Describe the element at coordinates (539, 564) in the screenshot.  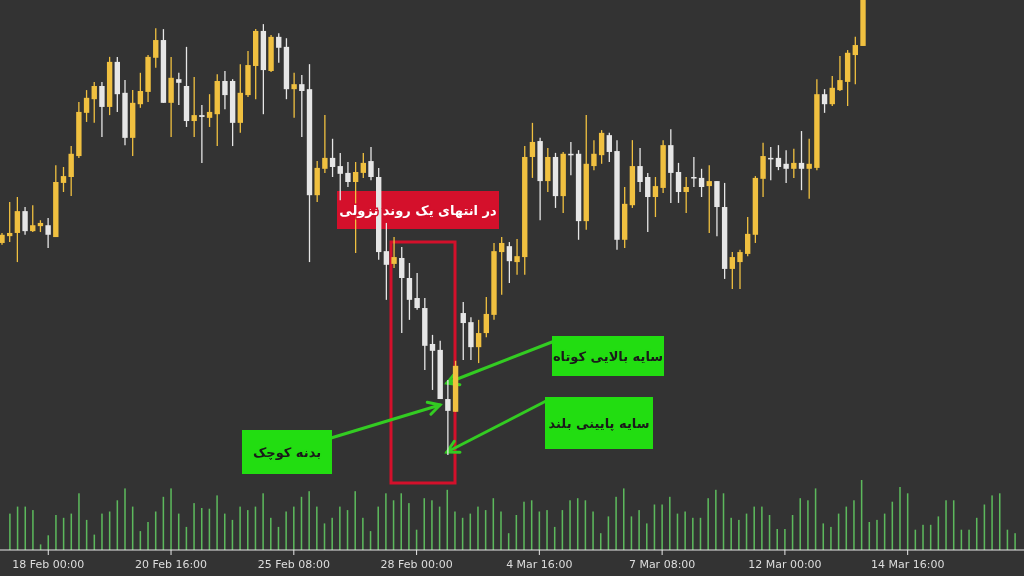
I see `x-tick-label: 4 Mar 16:00` at that location.